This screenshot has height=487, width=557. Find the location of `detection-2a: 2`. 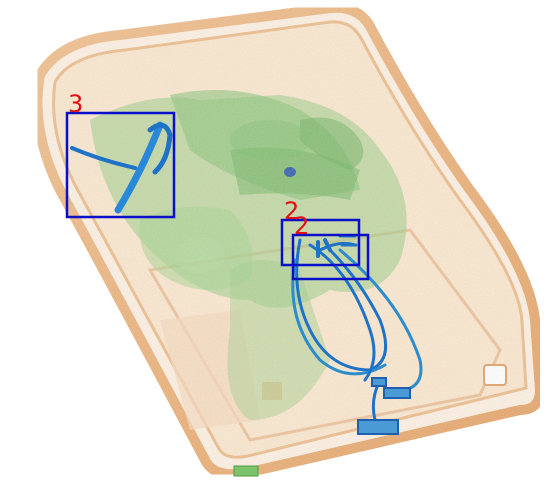

detection-2a: 2 is located at coordinates (320, 232).